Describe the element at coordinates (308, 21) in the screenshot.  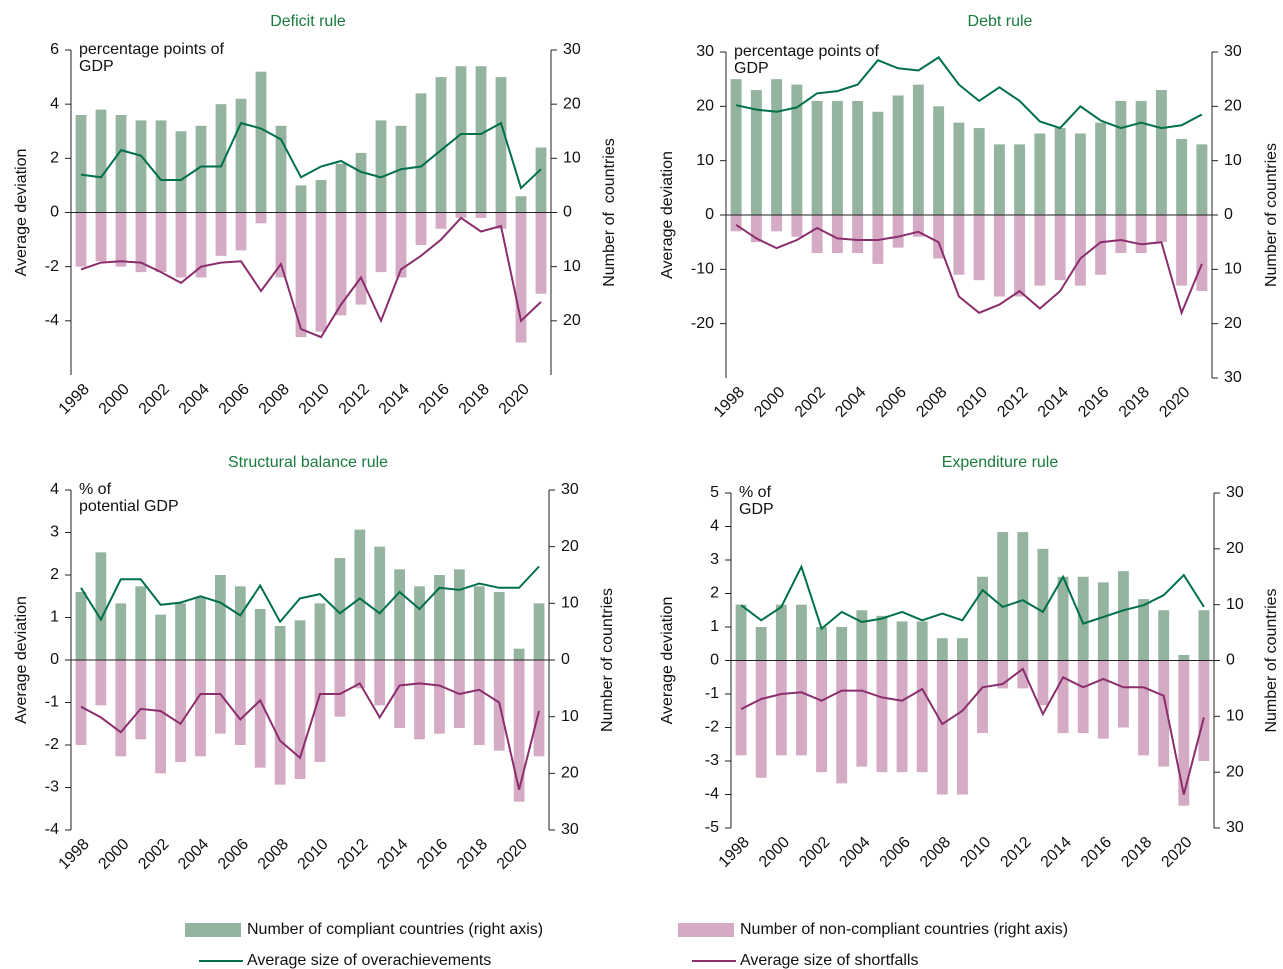
I see `panel-title: Deficit rule` at that location.